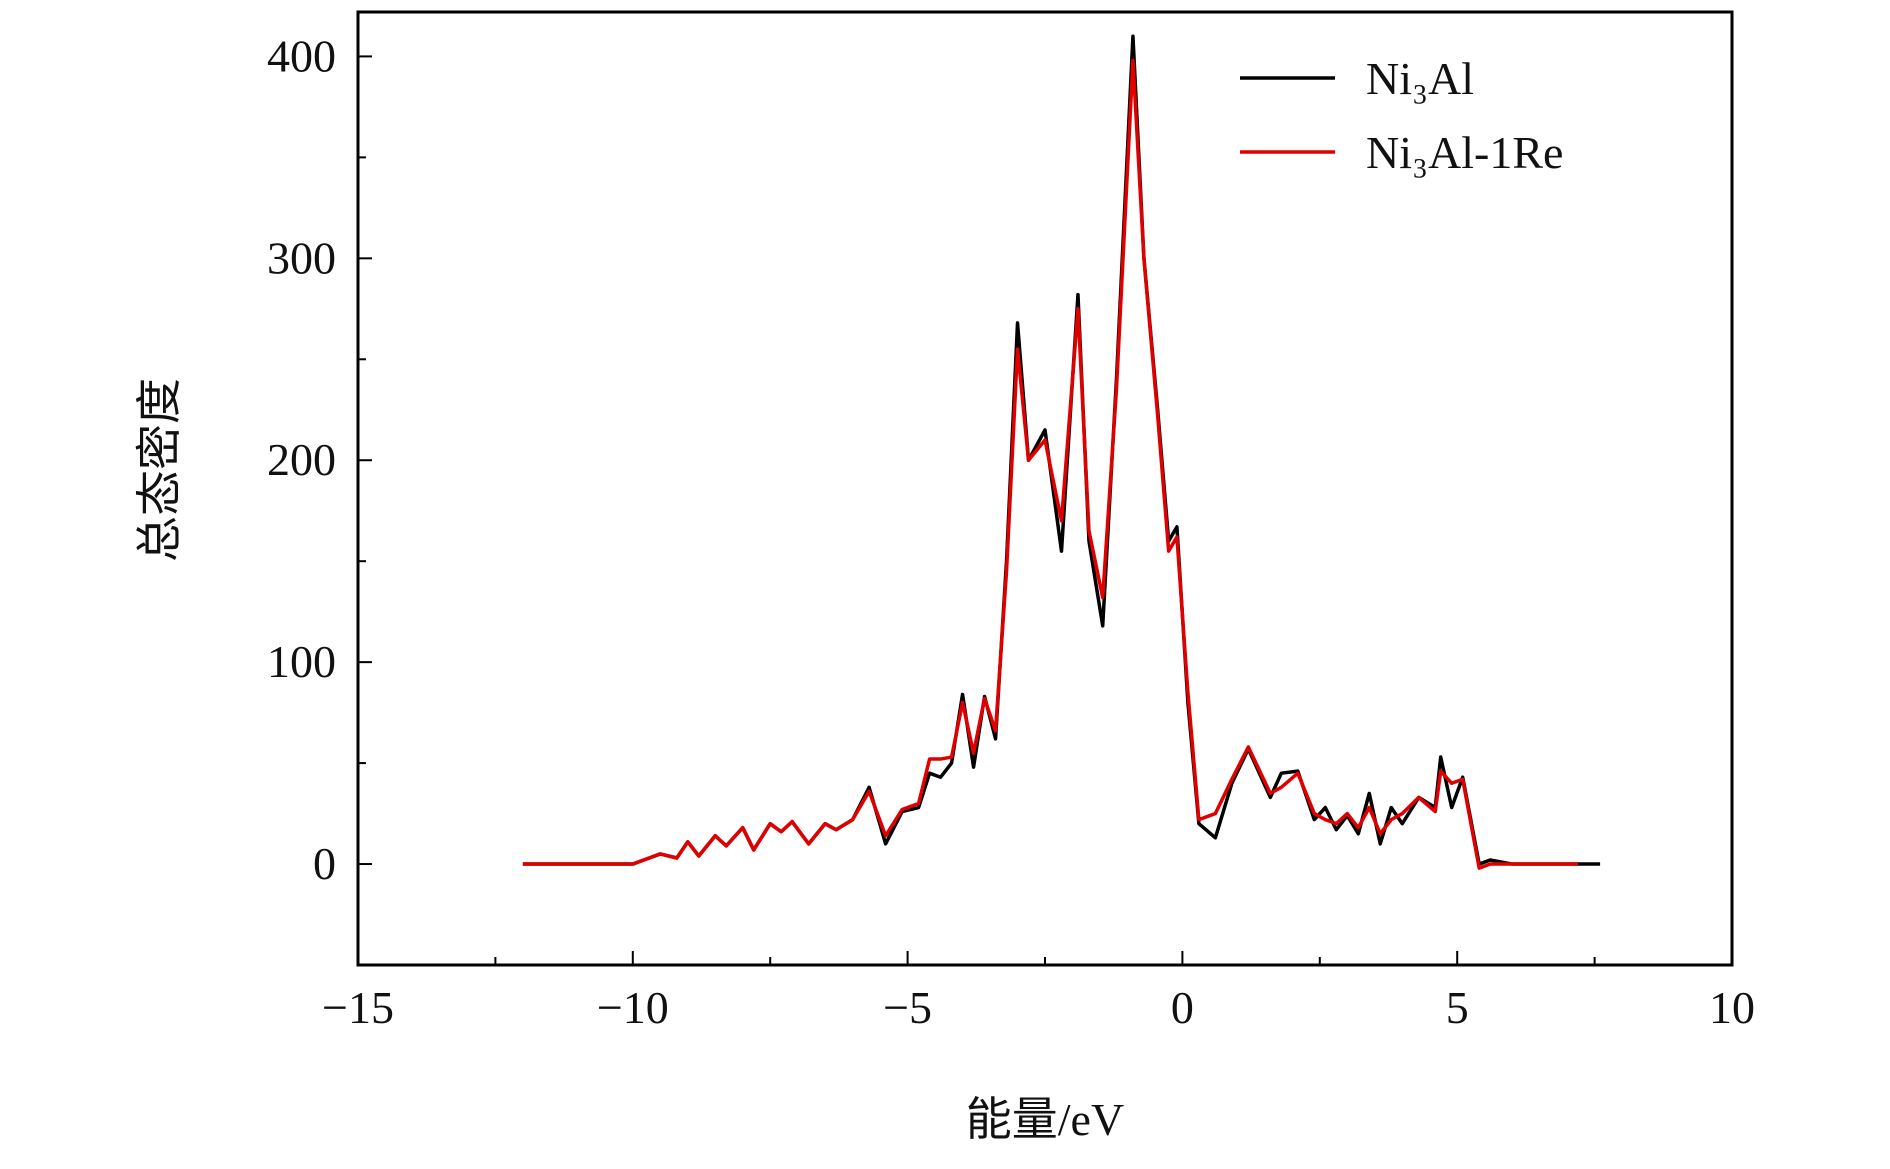 This screenshot has width=1890, height=1169. What do you see at coordinates (324, 863) in the screenshot?
I see `y-tick-label: 0` at bounding box center [324, 863].